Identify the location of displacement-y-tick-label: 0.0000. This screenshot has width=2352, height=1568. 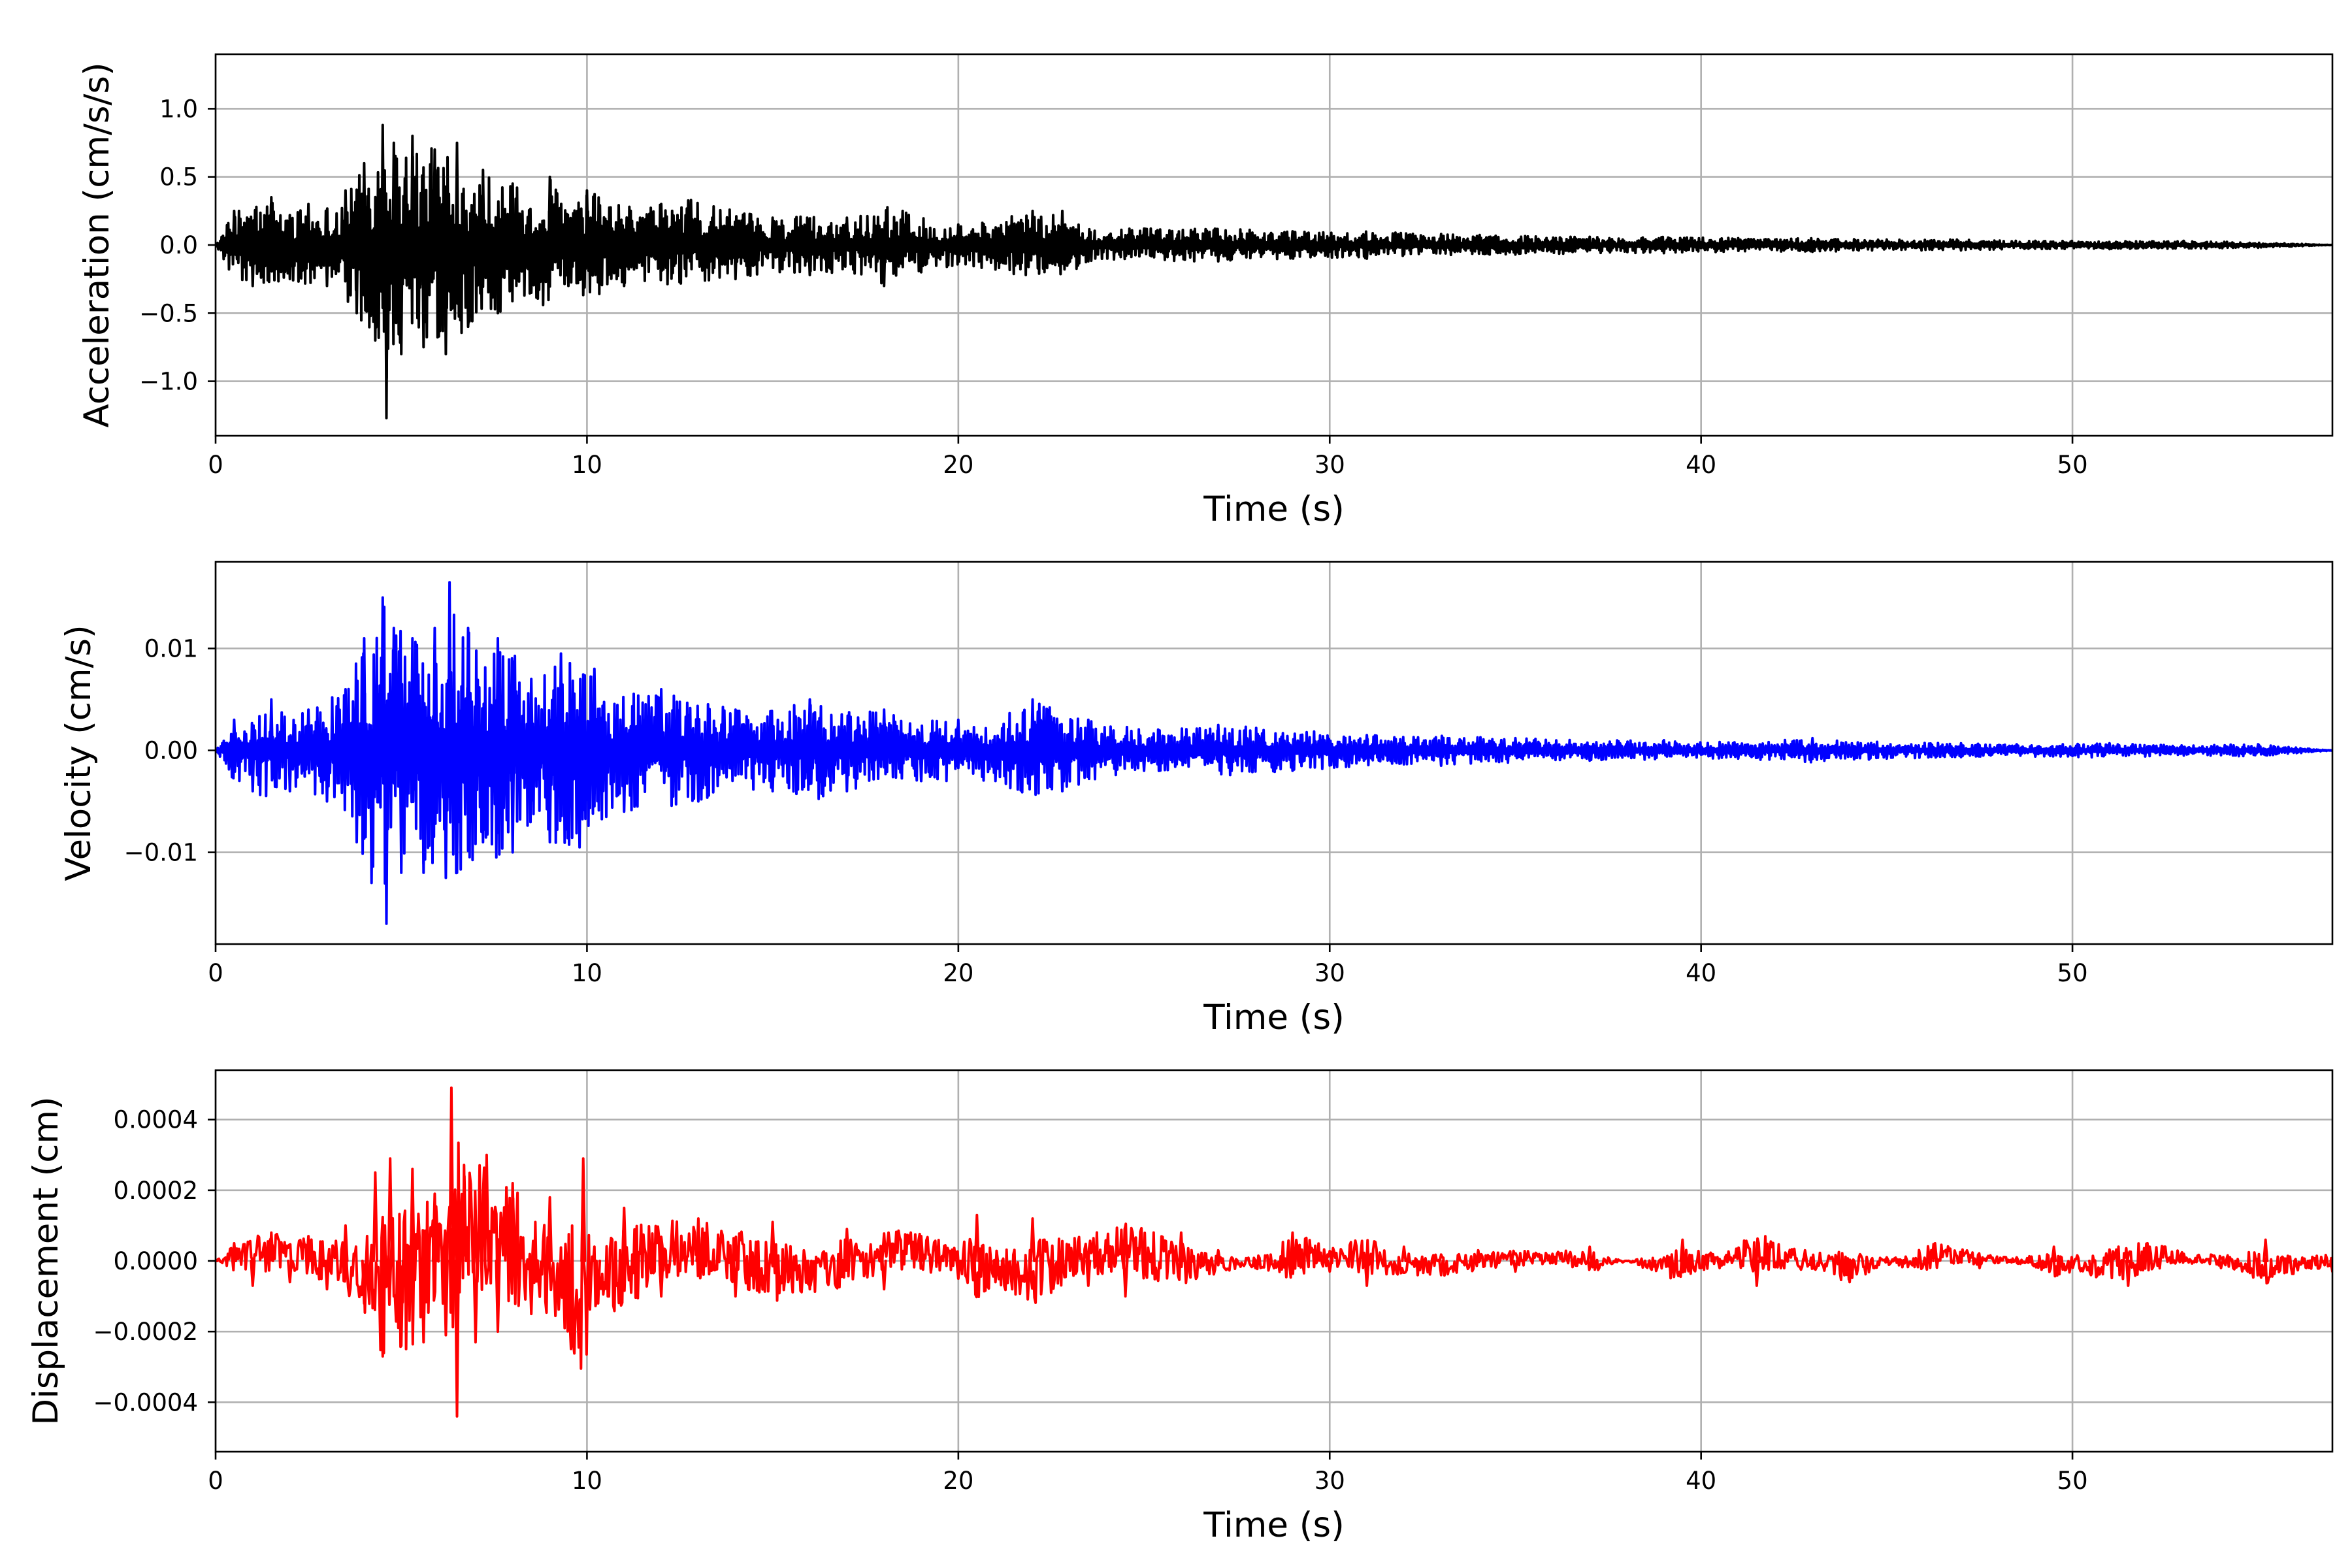
(156, 1261).